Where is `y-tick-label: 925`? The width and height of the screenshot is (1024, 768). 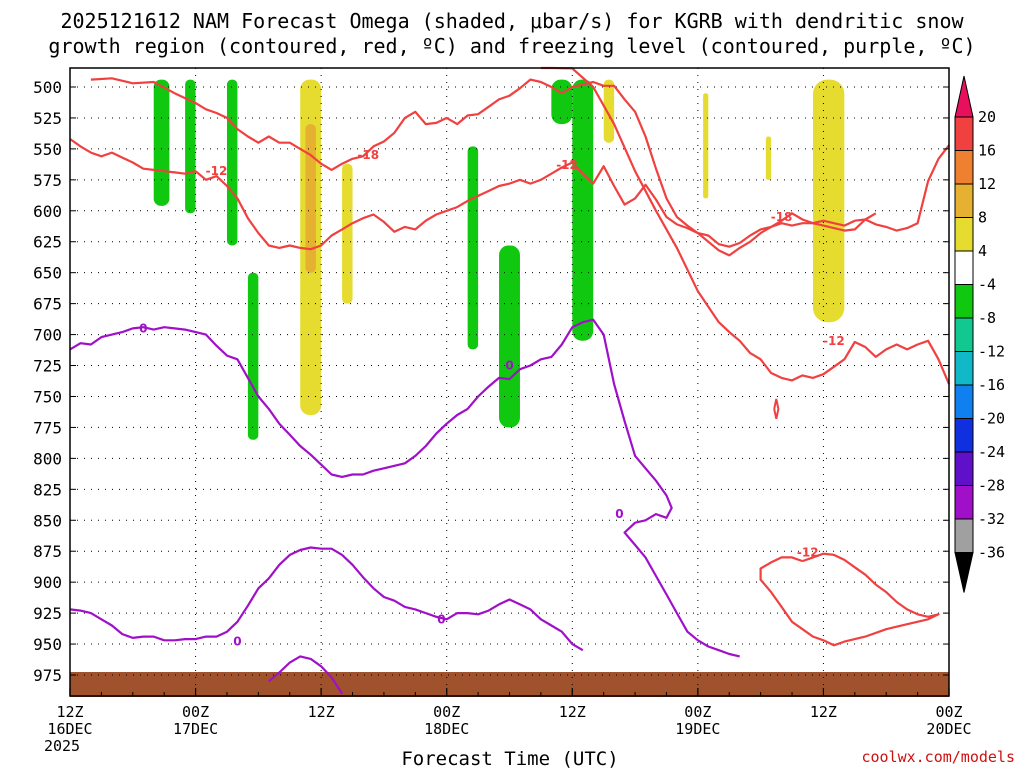
y-tick-label: 925 is located at coordinates (47, 613).